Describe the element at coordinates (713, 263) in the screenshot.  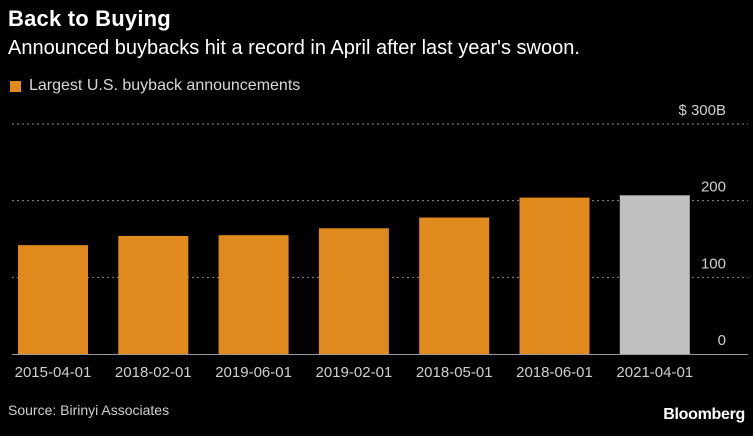
I see `y-tick-label: 100` at that location.